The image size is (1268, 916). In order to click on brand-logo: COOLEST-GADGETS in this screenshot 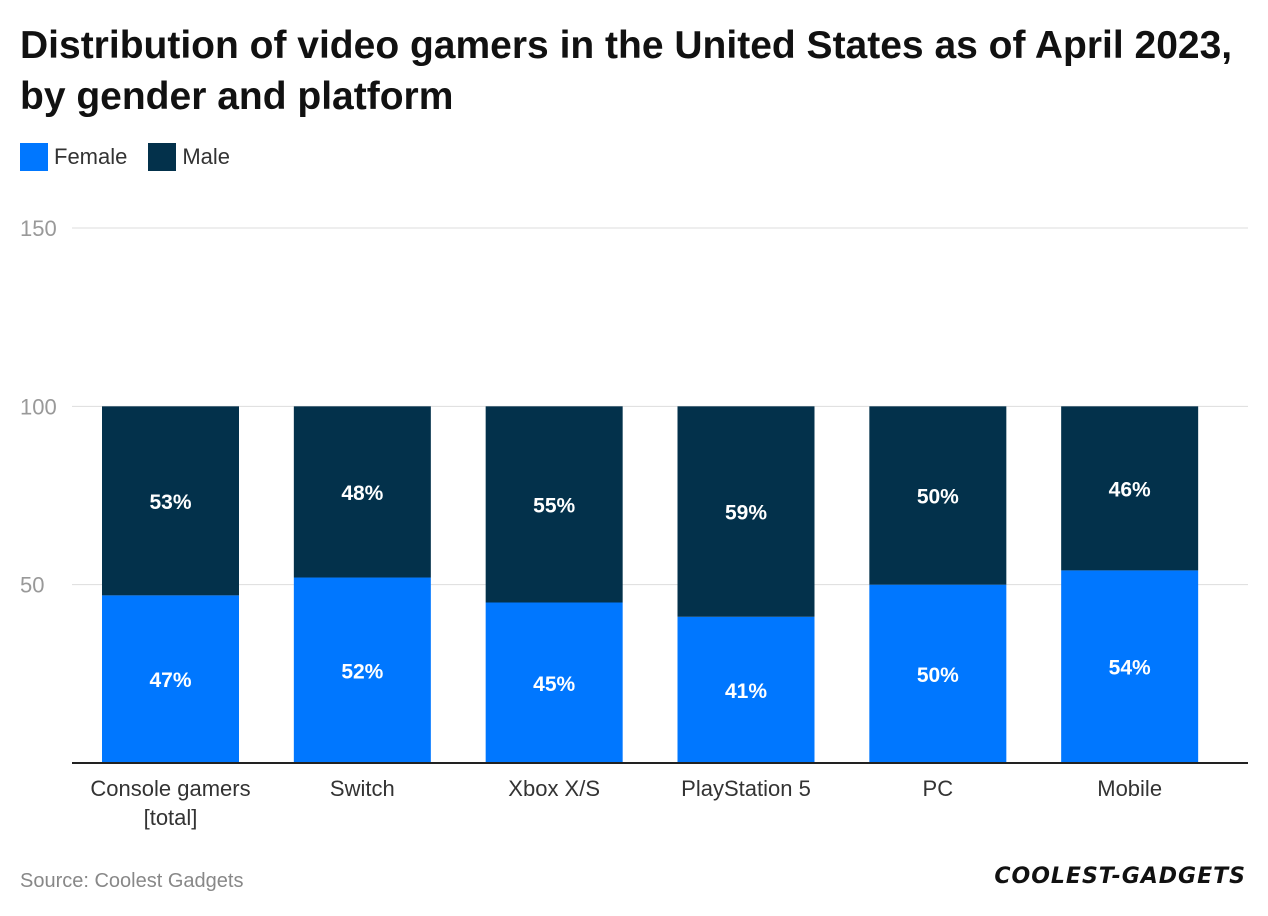, I will do `click(1120, 876)`.